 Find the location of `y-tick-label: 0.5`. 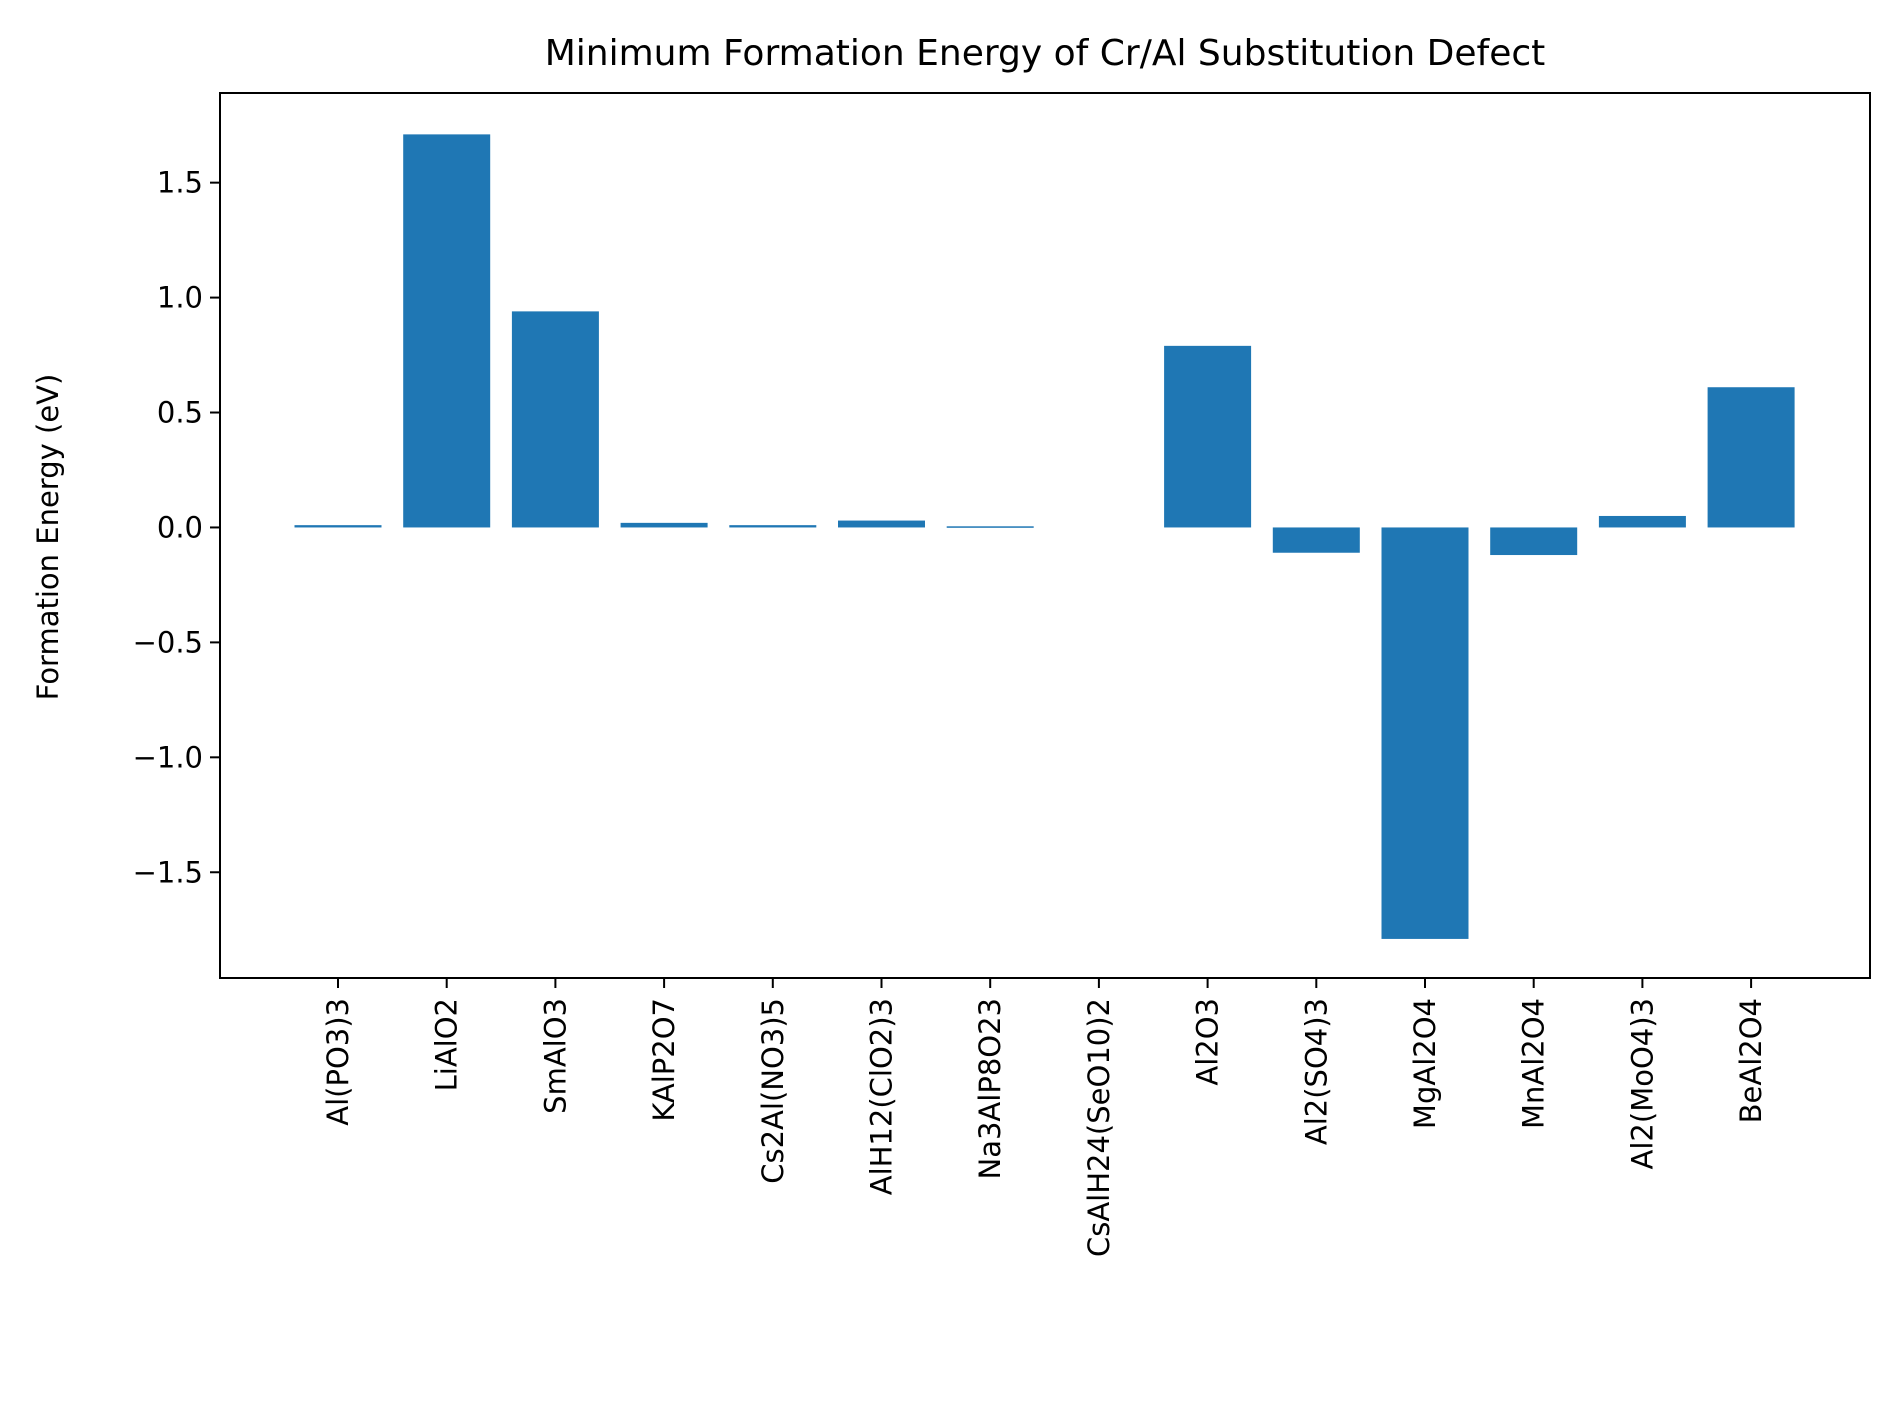

y-tick-label: 0.5 is located at coordinates (180, 413).